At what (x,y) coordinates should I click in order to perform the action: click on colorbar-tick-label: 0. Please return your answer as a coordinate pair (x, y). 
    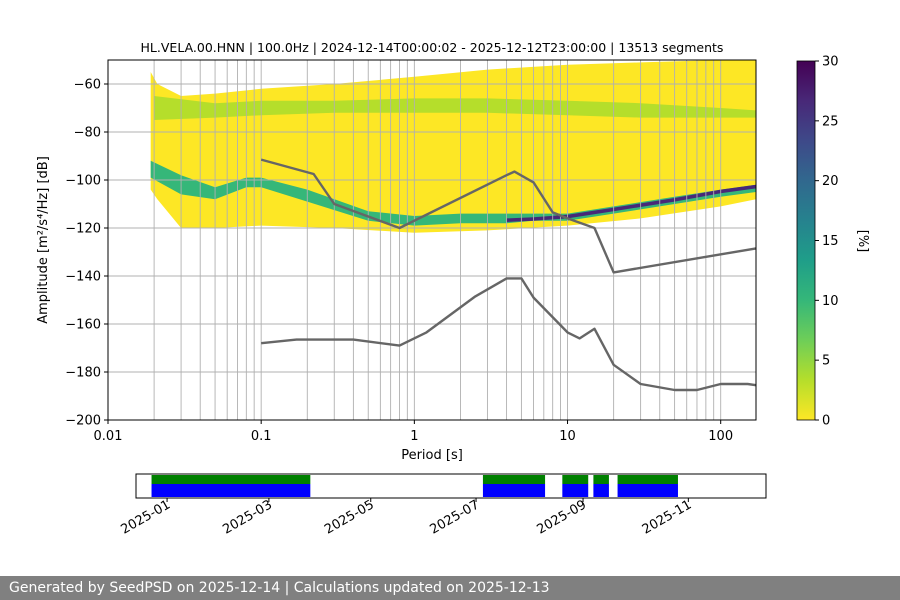
    Looking at the image, I should click on (826, 421).